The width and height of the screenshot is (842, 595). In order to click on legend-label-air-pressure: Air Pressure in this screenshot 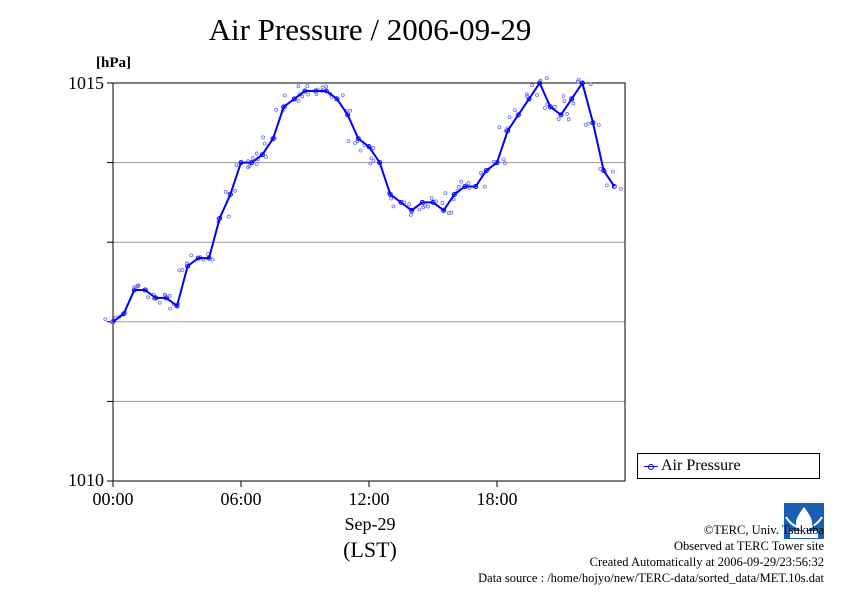, I will do `click(701, 465)`.